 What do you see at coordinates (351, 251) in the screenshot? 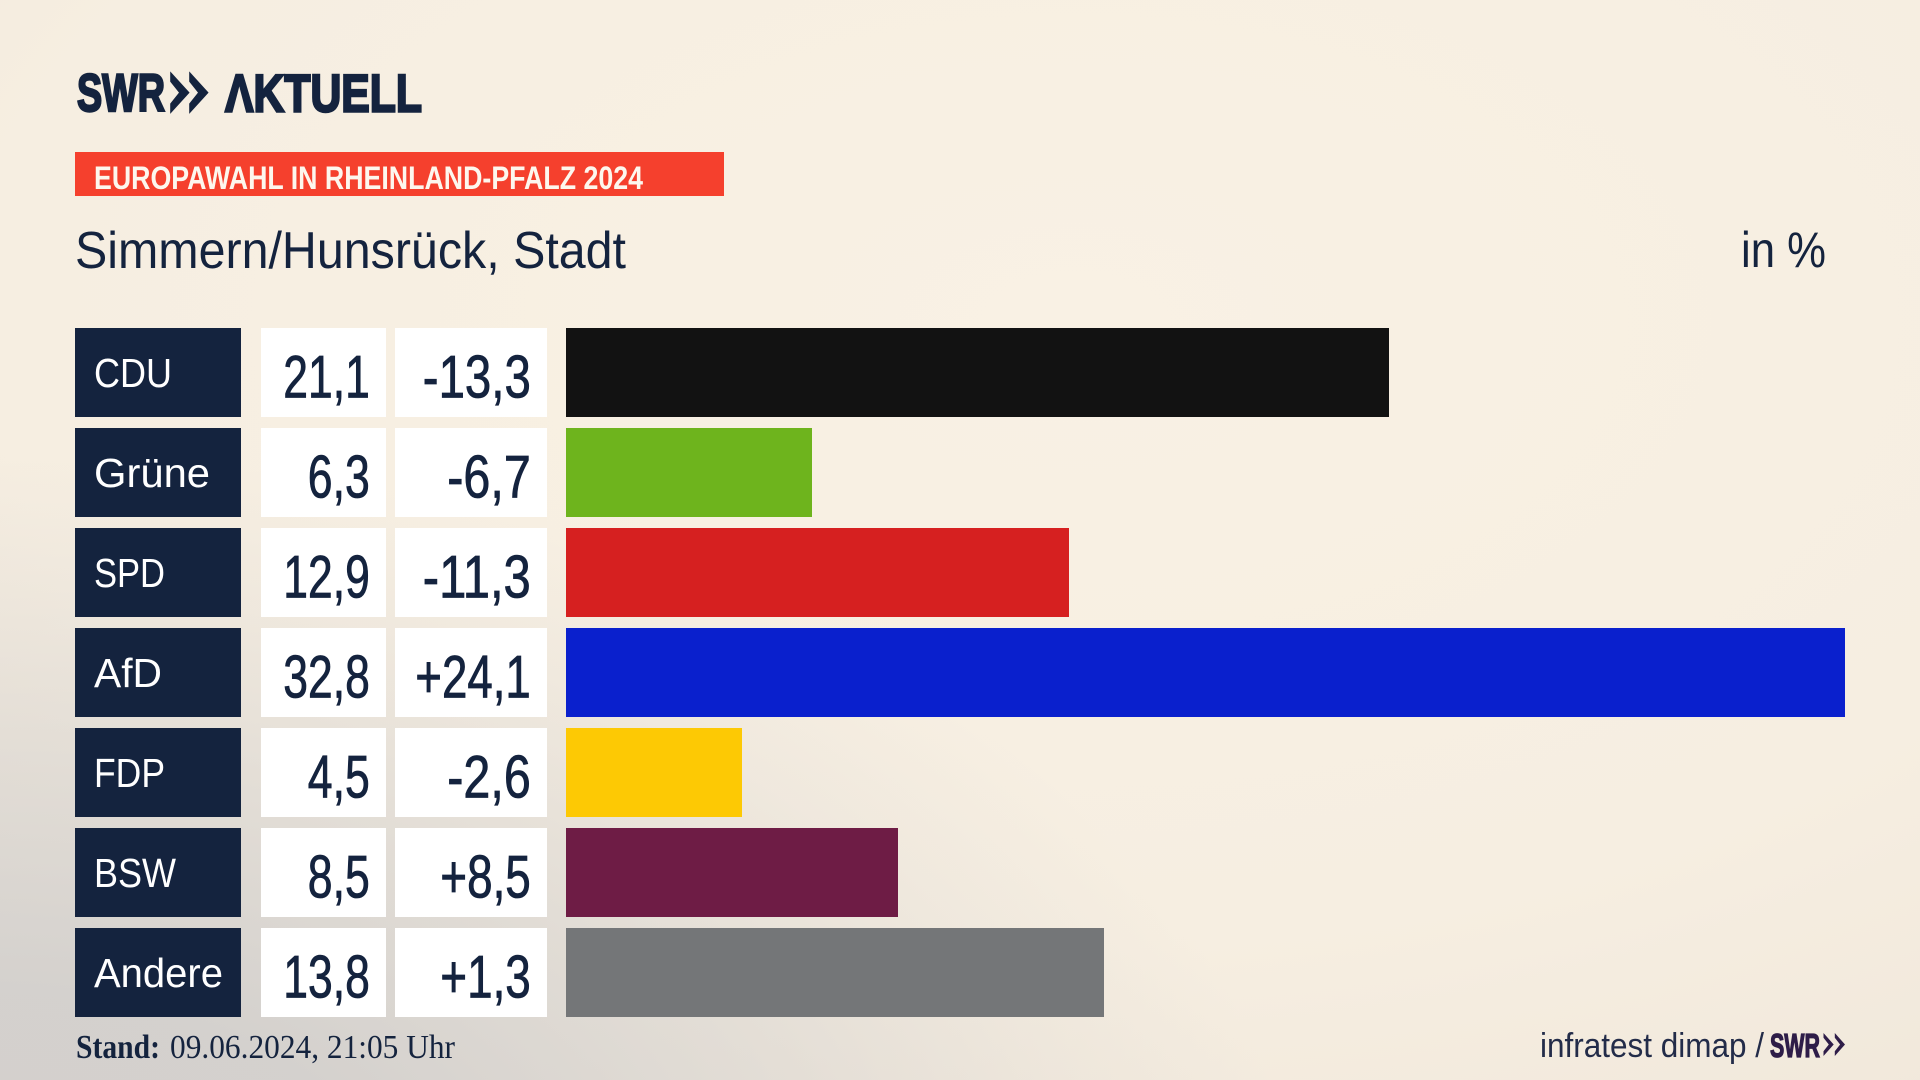
I see `svg-text: Simmern/Hunsrück, Stadt` at bounding box center [351, 251].